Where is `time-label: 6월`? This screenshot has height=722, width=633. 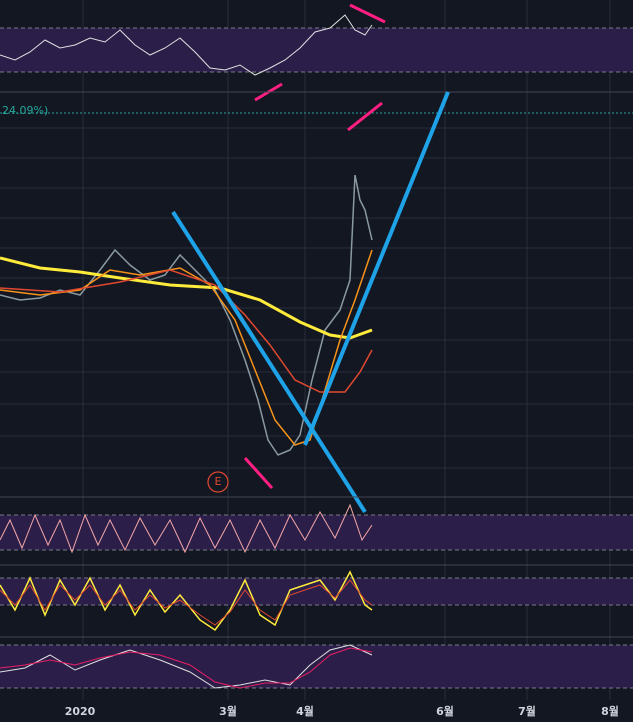 time-label: 6월 is located at coordinates (445, 711).